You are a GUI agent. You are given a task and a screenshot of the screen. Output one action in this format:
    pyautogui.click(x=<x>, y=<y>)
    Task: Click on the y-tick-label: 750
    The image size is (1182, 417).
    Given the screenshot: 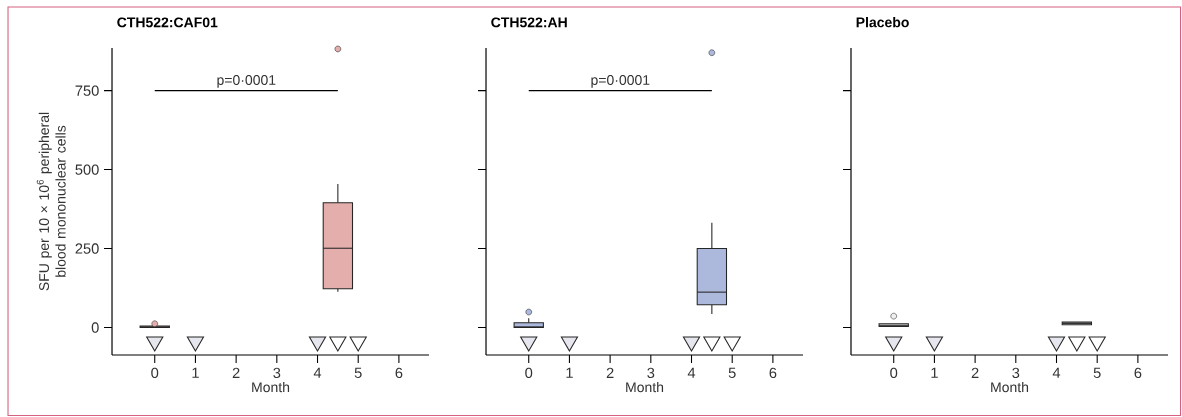 What is the action you would take?
    pyautogui.click(x=87, y=90)
    